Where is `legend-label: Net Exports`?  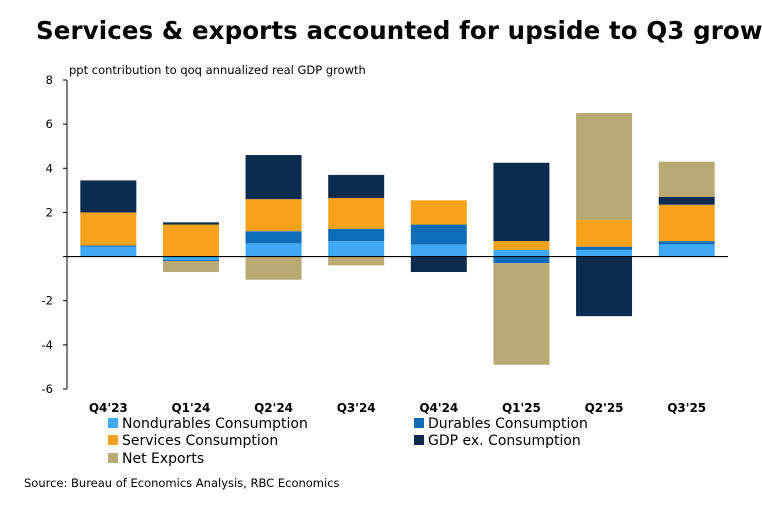 legend-label: Net Exports is located at coordinates (163, 459).